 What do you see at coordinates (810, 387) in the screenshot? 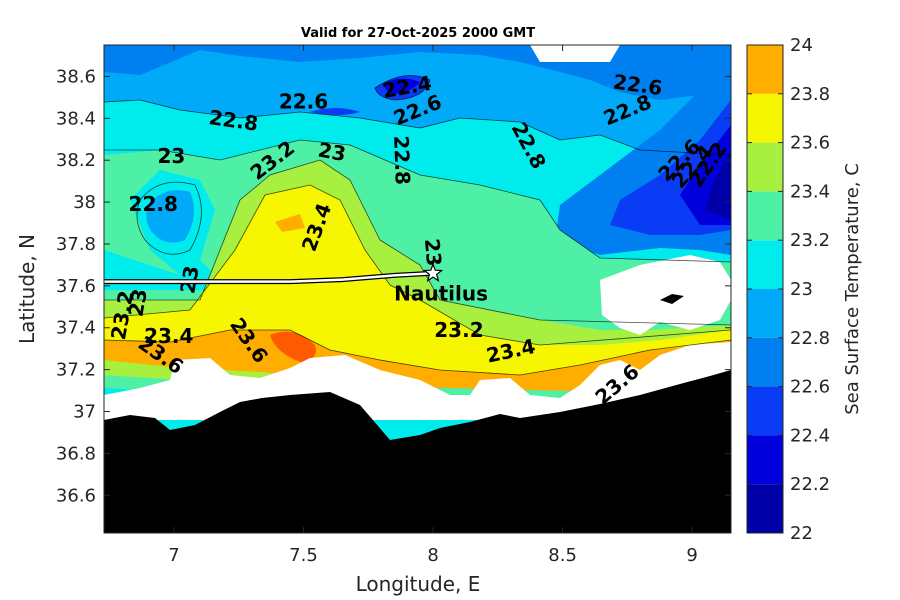
I see `colorbar-tick-label: 22.6` at bounding box center [810, 387].